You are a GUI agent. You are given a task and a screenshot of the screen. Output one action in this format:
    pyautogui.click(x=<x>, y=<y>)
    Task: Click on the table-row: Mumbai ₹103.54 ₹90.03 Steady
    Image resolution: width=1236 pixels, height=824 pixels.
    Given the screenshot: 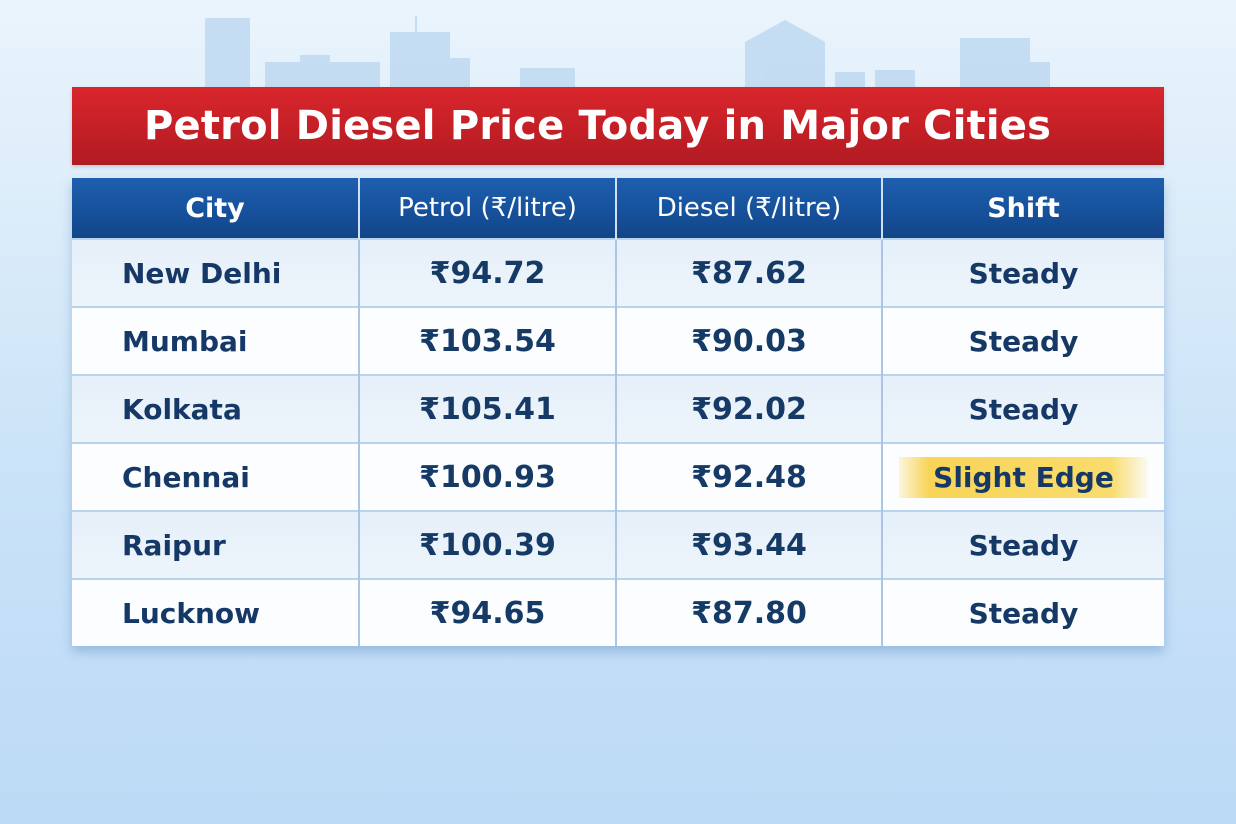 What is the action you would take?
    pyautogui.click(x=618, y=340)
    